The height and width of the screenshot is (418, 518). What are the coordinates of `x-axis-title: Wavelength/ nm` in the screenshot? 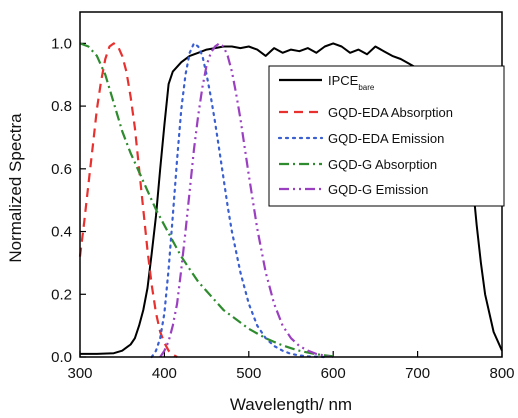 It's located at (291, 404).